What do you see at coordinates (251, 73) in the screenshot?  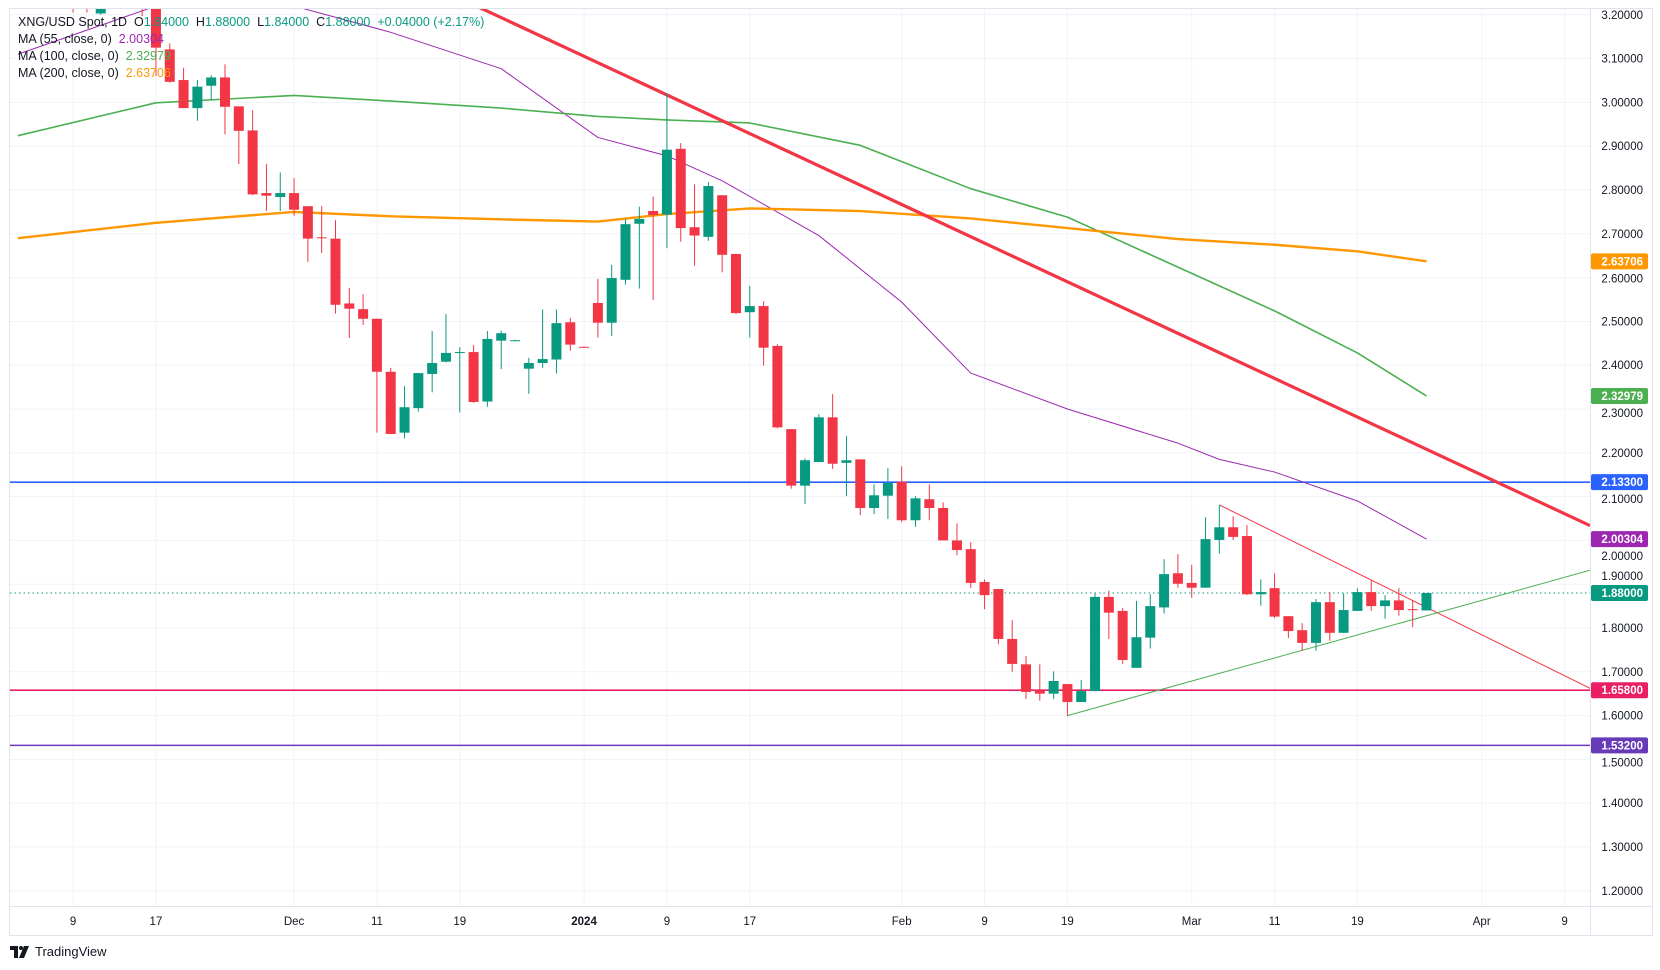 I see `legend-ma200: MA (200, close, 0) 2.63706` at bounding box center [251, 73].